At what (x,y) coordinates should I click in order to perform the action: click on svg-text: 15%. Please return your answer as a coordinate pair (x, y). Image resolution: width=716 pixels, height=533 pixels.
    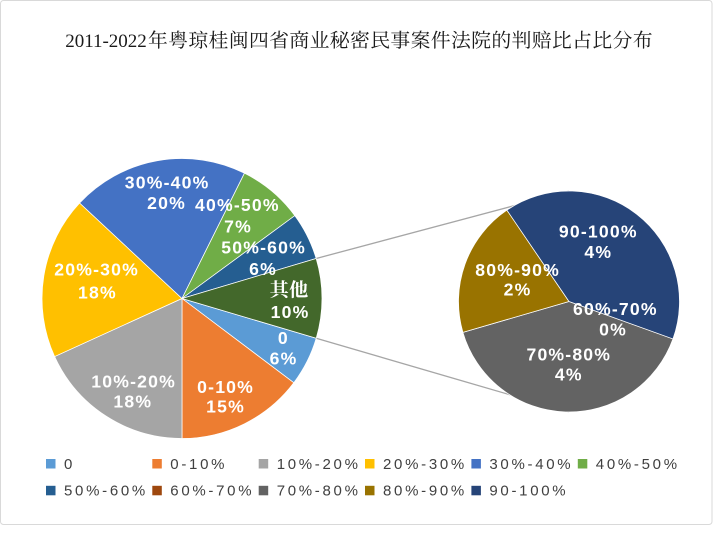
    Looking at the image, I should click on (225, 407).